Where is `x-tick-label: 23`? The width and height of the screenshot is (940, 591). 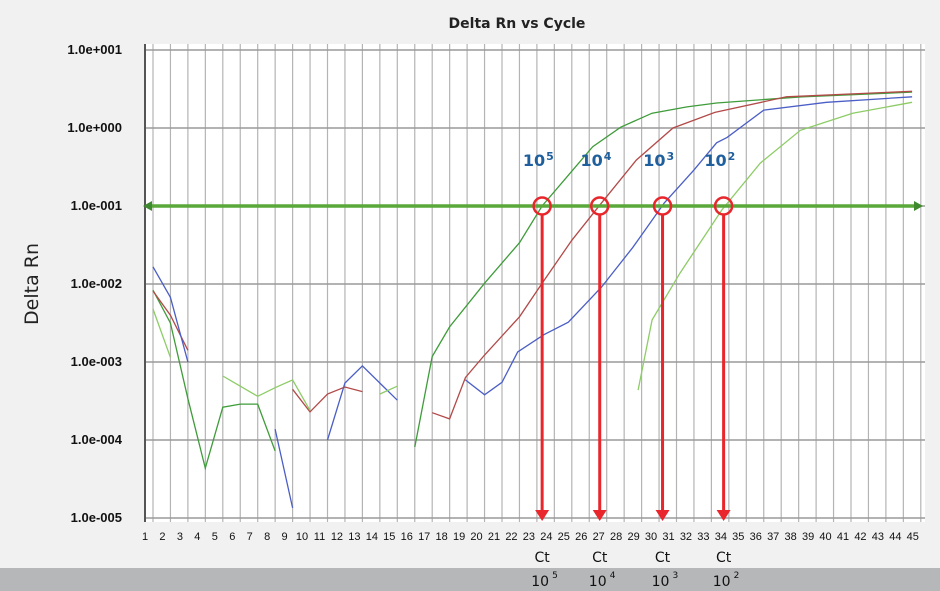 x-tick-label: 23 is located at coordinates (529, 537).